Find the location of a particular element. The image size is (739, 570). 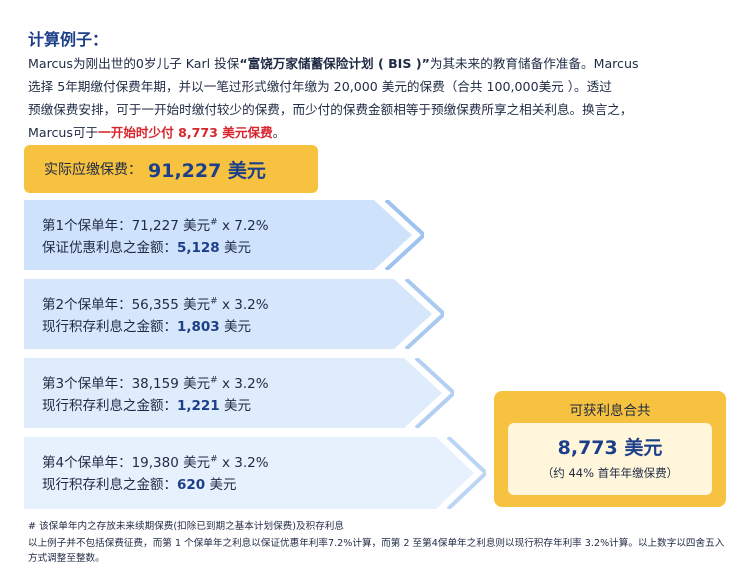

intro-text-5: Marcus可于 is located at coordinates (63, 132).